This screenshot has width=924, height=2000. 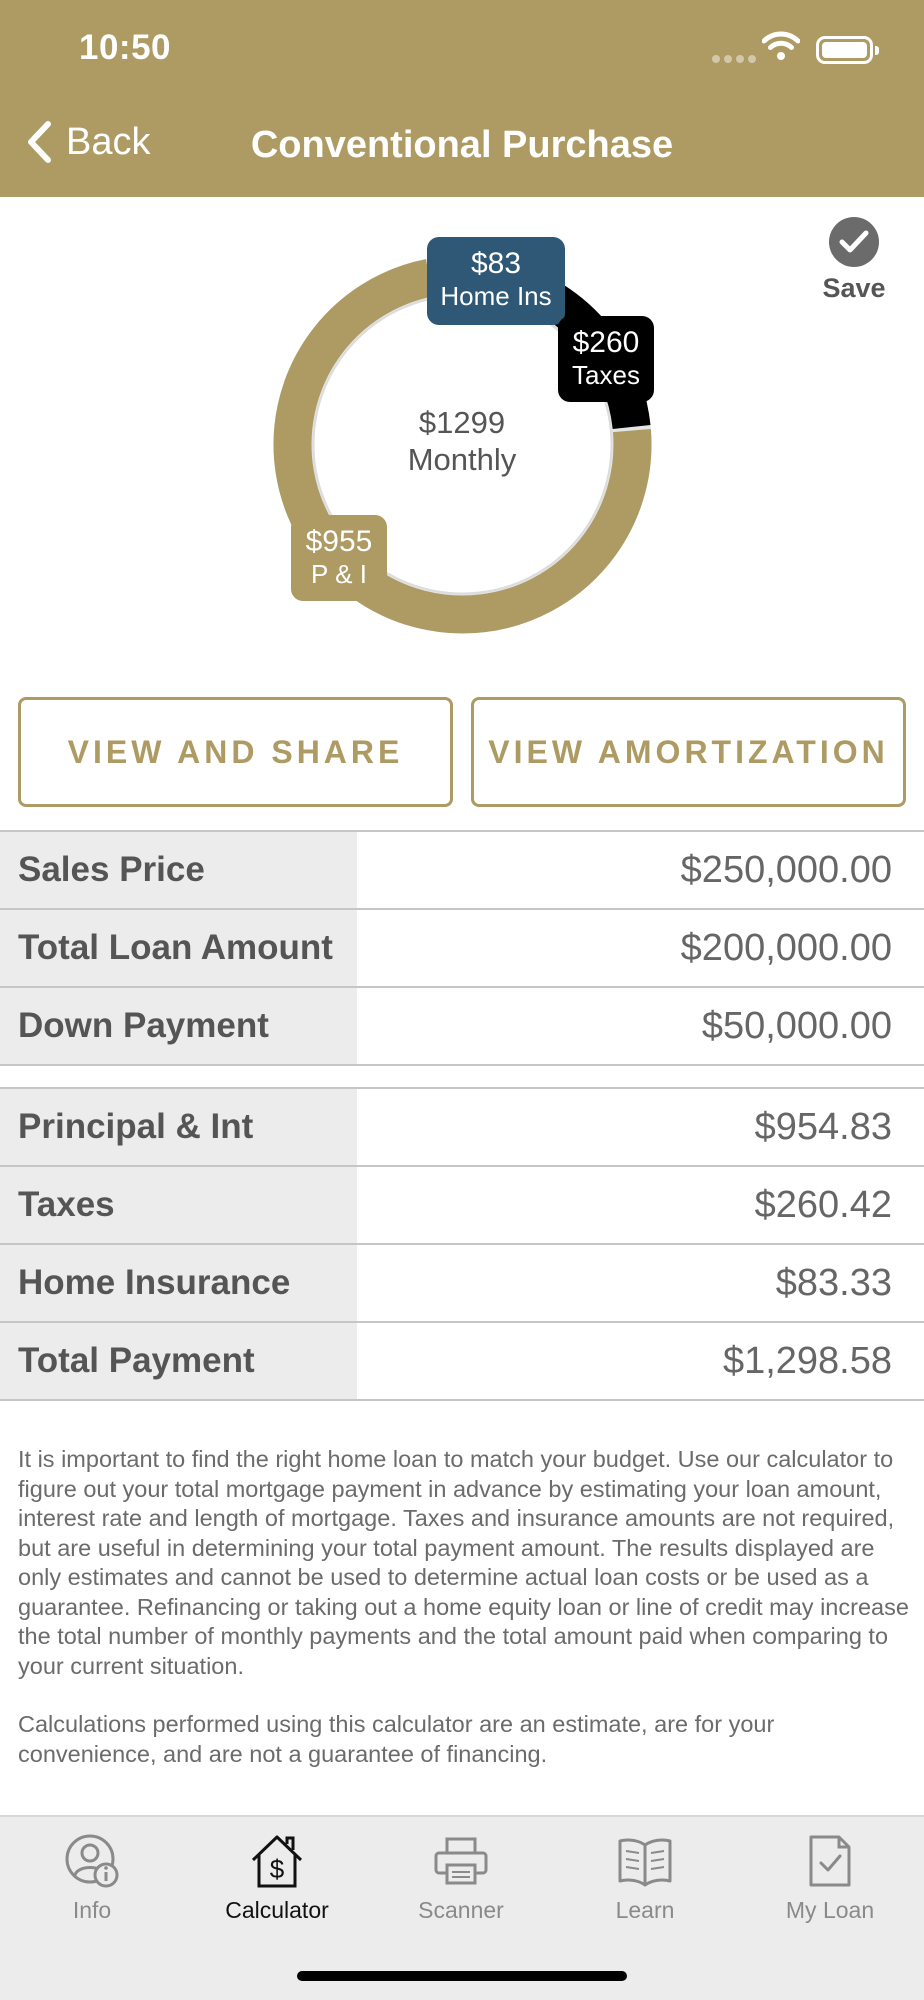 I want to click on tab-label: Learn, so click(x=645, y=1910).